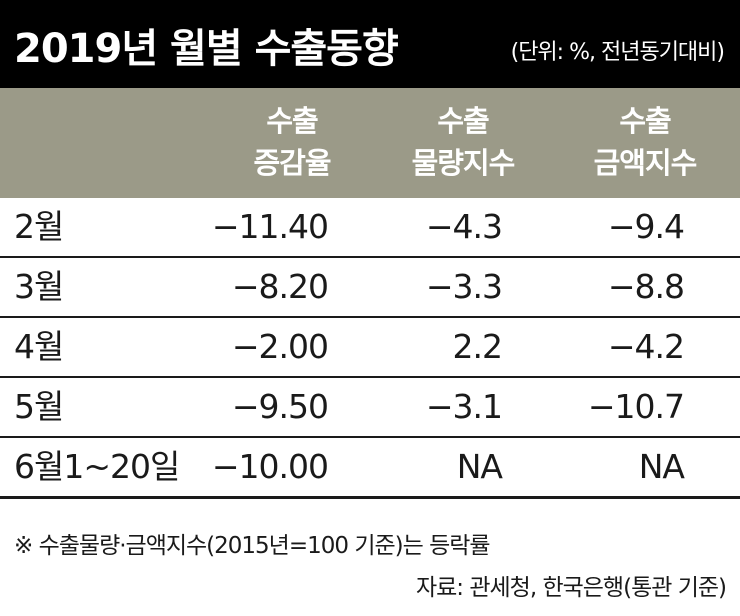 The image size is (740, 616). Describe the element at coordinates (477, 346) in the screenshot. I see `table-cell: 2.2` at that location.